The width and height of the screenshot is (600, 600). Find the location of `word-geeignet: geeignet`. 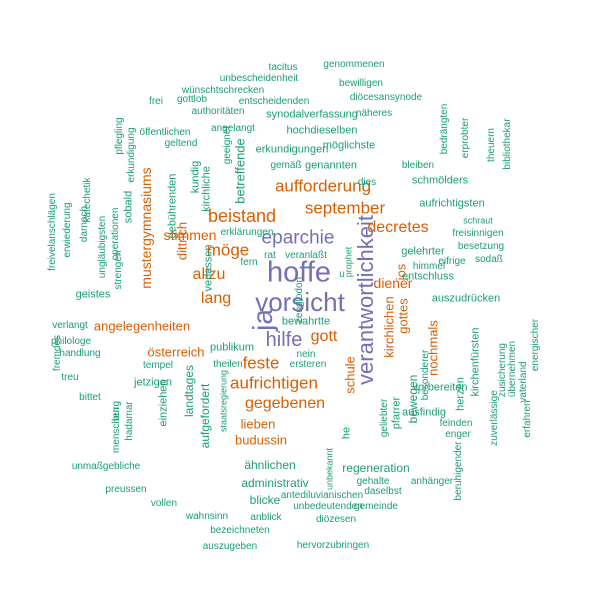

word-geeignet: geeignet is located at coordinates (227, 145).